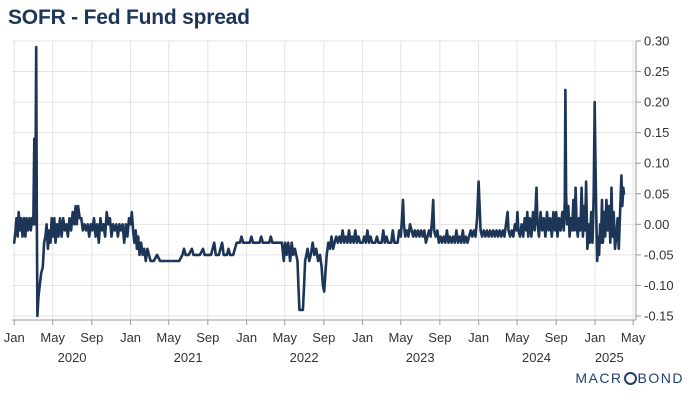 The height and width of the screenshot is (400, 700). I want to click on y-tick-label: 0.05, so click(656, 193).